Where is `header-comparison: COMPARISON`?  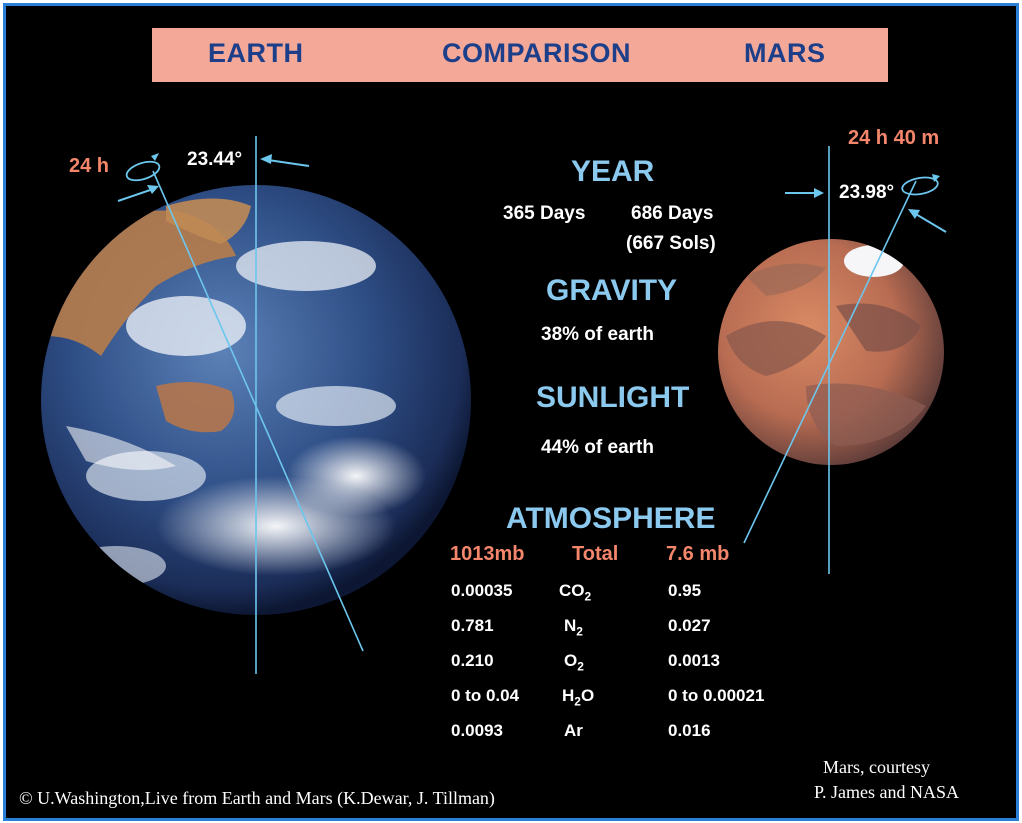 header-comparison: COMPARISON is located at coordinates (537, 53).